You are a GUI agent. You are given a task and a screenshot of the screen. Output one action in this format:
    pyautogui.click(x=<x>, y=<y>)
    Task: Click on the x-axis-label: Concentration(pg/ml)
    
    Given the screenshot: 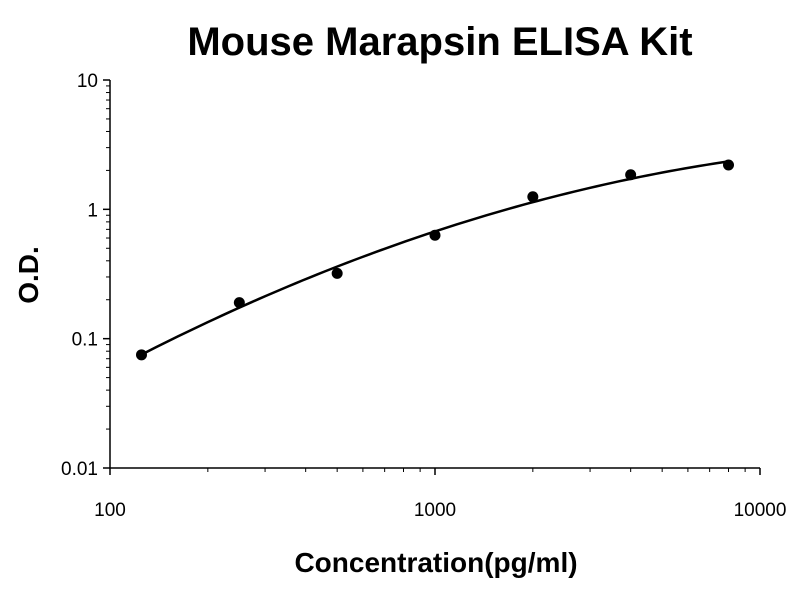 What is the action you would take?
    pyautogui.click(x=435, y=562)
    